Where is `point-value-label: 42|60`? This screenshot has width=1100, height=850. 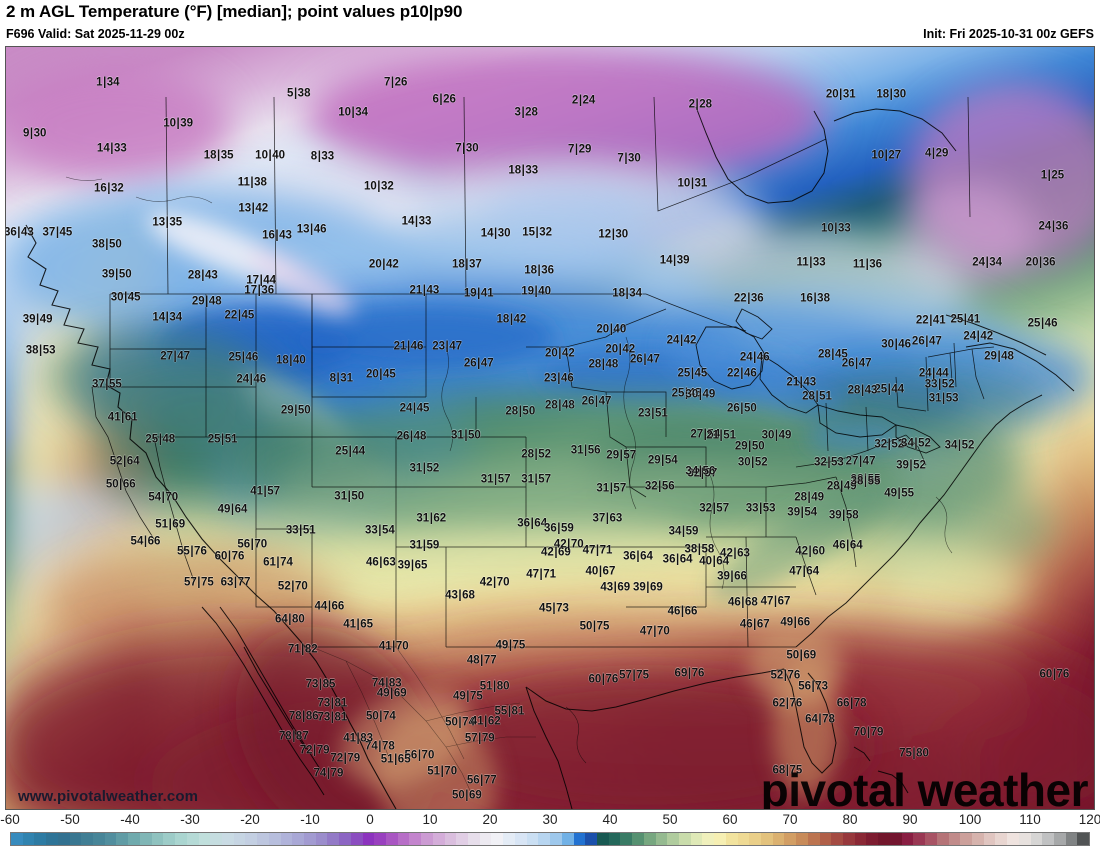 point-value-label: 42|60 is located at coordinates (810, 550).